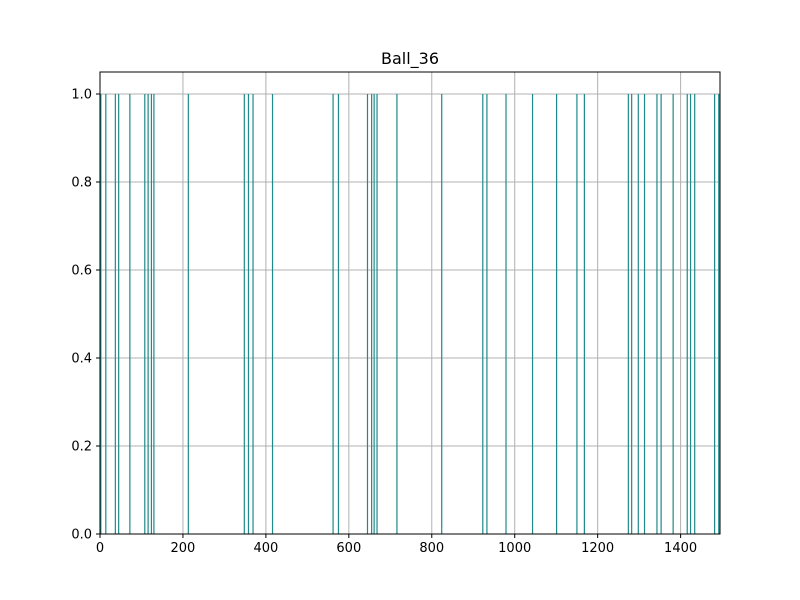 The height and width of the screenshot is (600, 800). I want to click on chart-title: Ball_36, so click(410, 59).